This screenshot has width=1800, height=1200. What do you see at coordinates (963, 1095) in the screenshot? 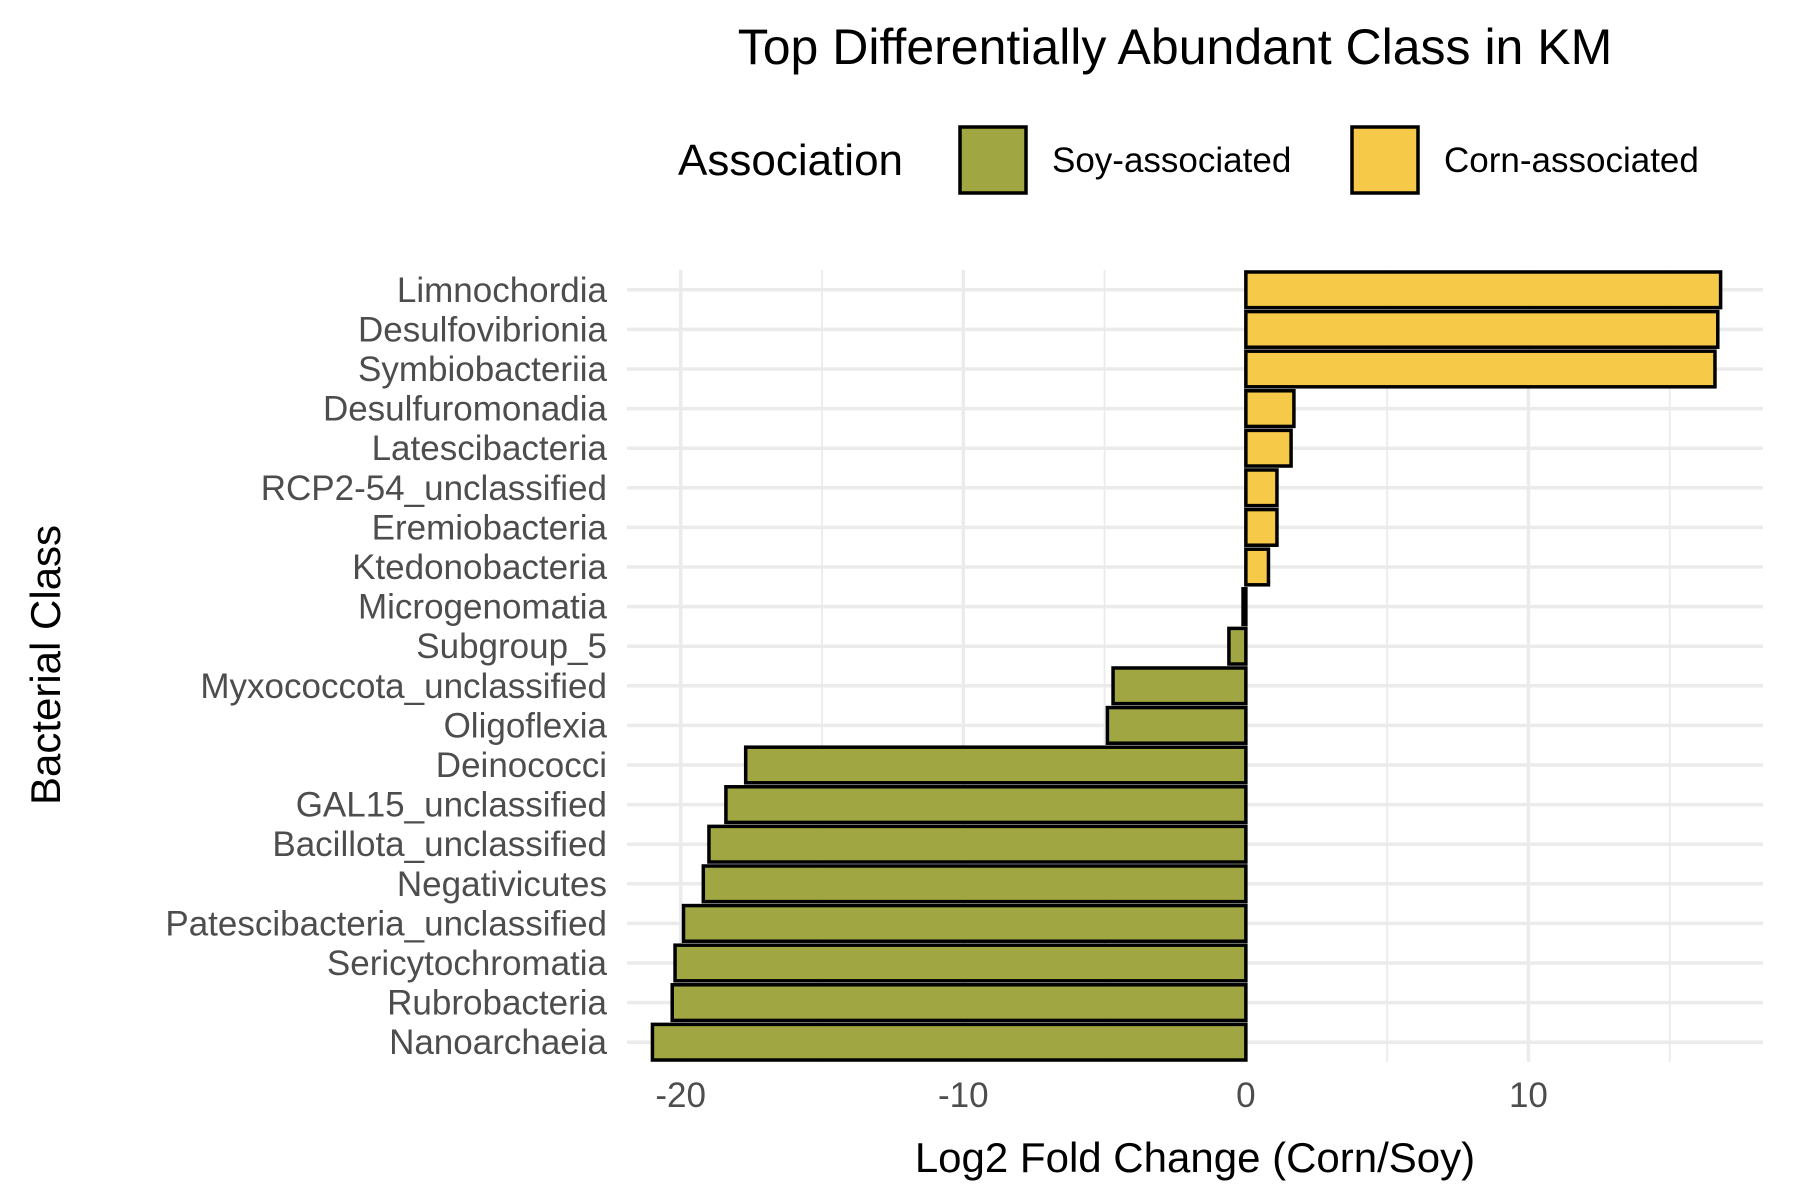
I see `x-tick-label: -10` at bounding box center [963, 1095].